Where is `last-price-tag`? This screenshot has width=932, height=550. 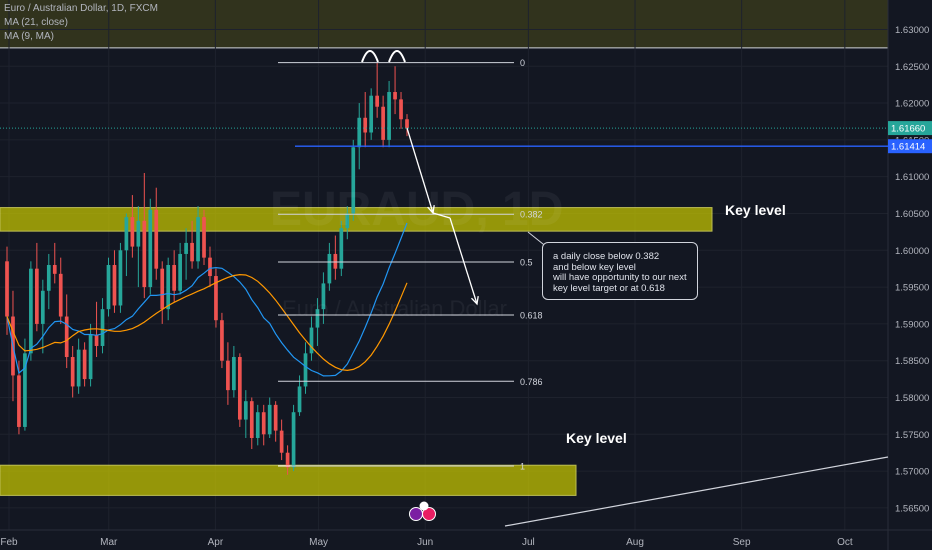
last-price-tag is located at coordinates (910, 128).